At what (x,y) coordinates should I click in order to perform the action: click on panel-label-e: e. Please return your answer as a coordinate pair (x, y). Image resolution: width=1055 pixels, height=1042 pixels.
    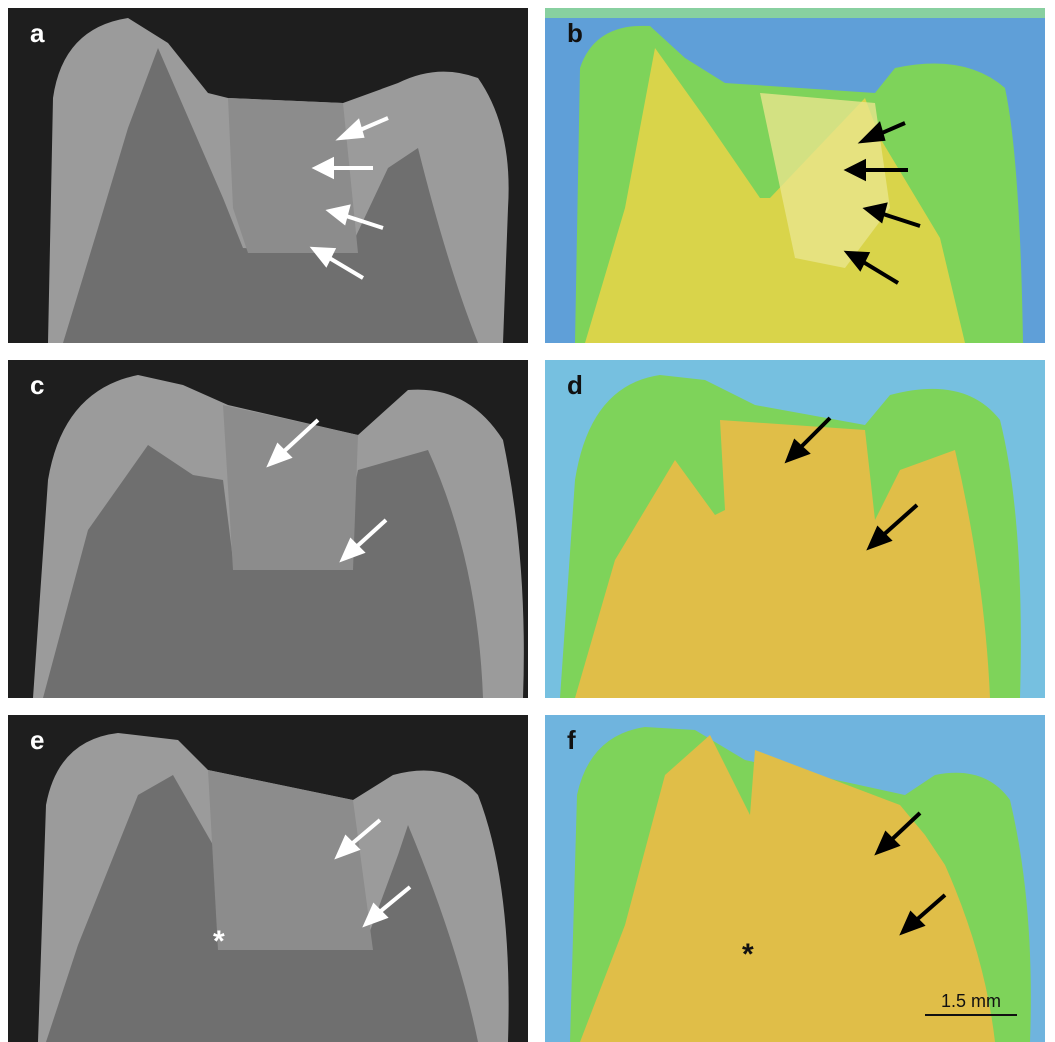
    Looking at the image, I should click on (37, 740).